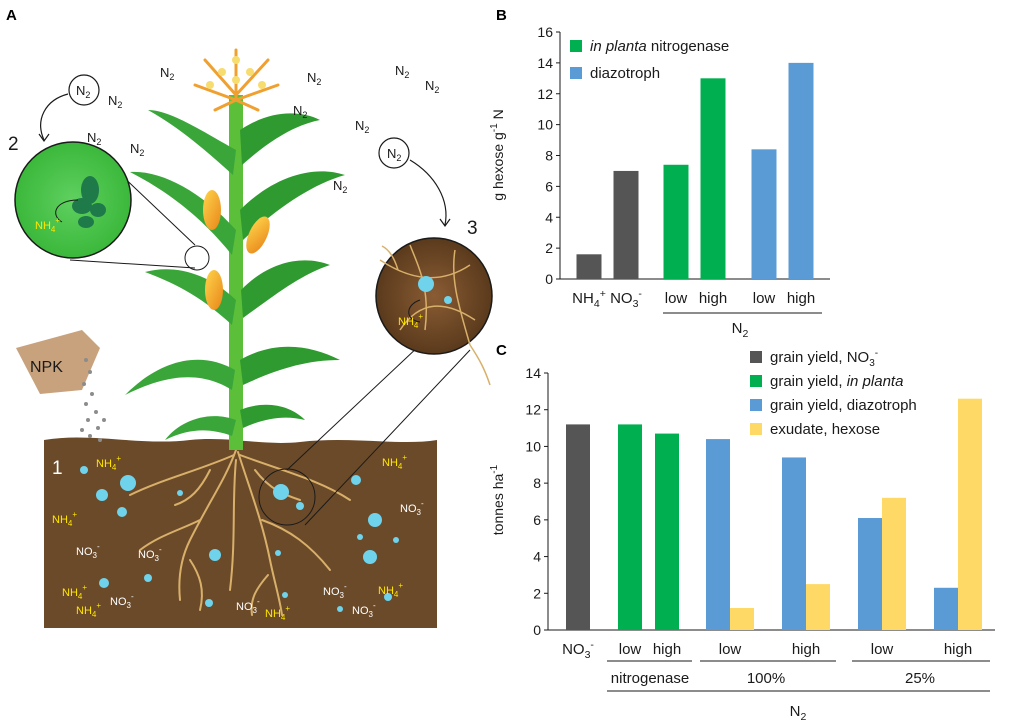  I want to click on callout-2: 2, so click(13, 144).